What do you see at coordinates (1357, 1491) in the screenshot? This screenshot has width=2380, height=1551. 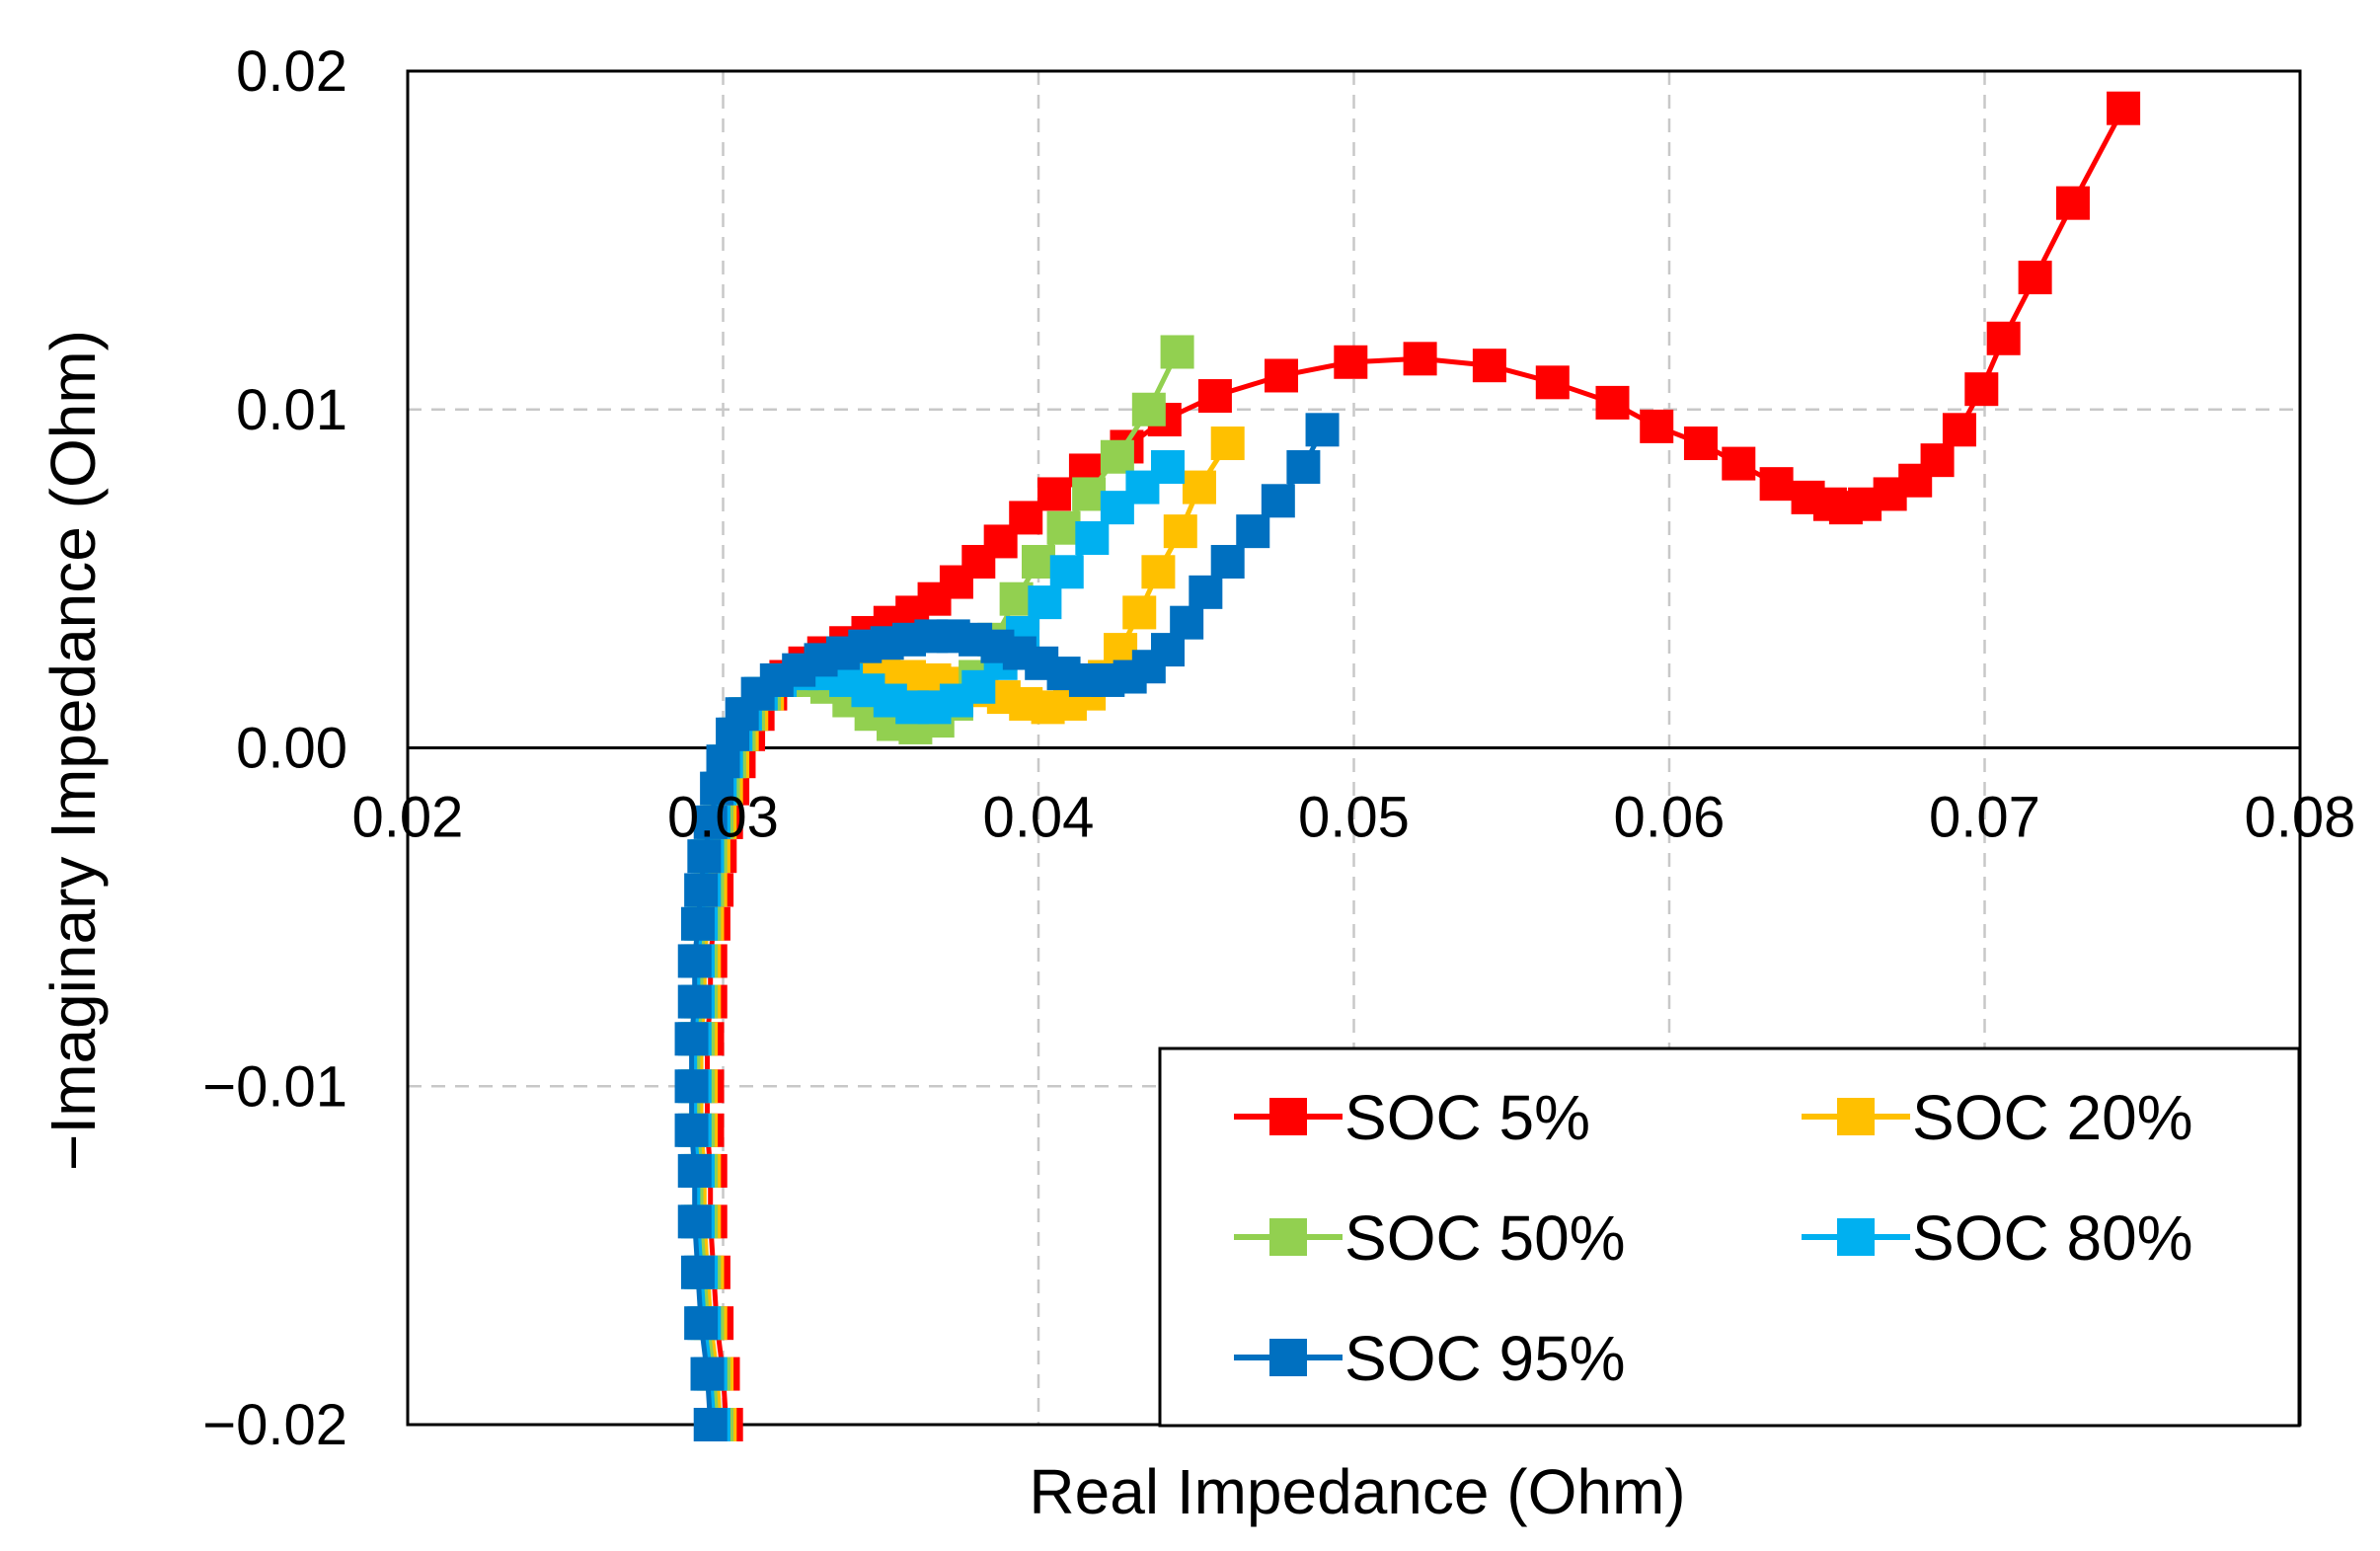 I see `x-axis-title: Real Impedance (Ohm)` at bounding box center [1357, 1491].